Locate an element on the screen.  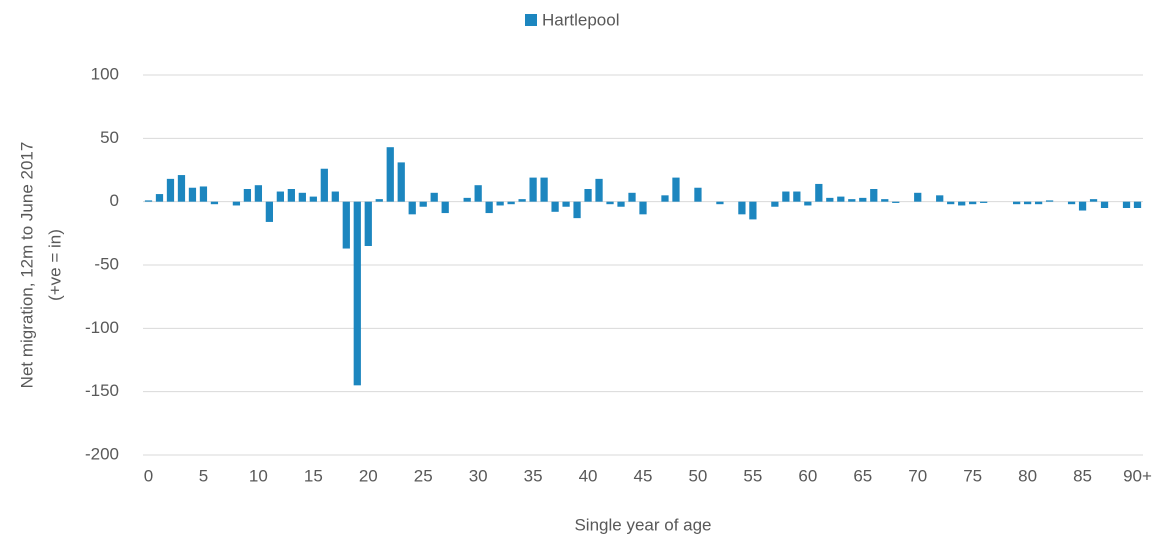
y-tick-label: -50 is located at coordinates (106, 263).